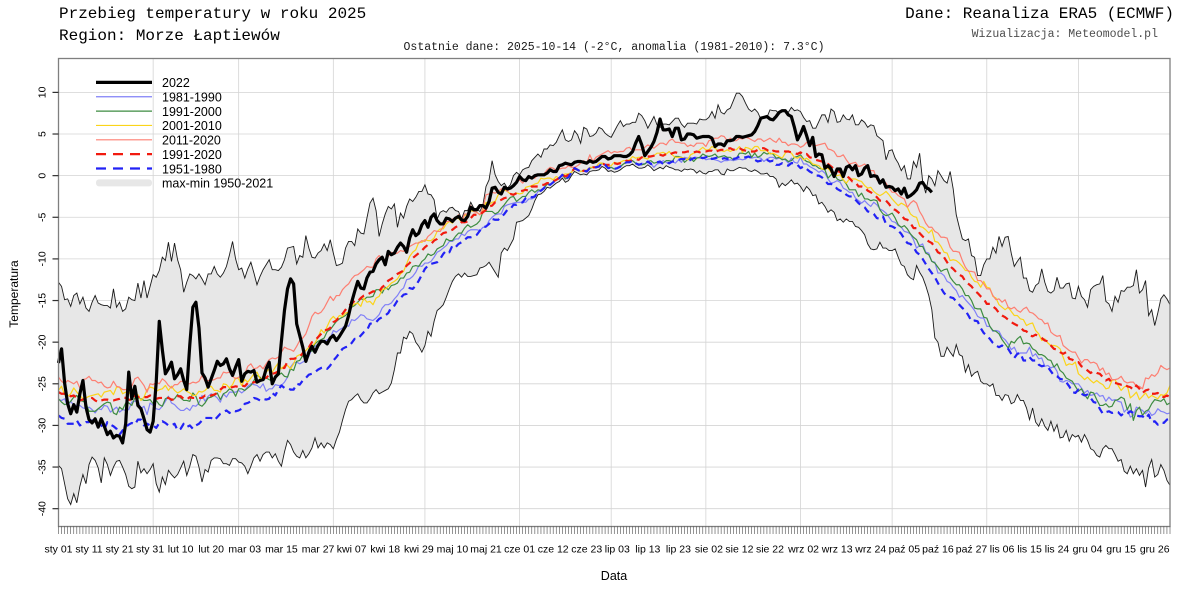 The image size is (1200, 600). I want to click on page-title: Przebieg temperatury w roku 2025, so click(213, 14).